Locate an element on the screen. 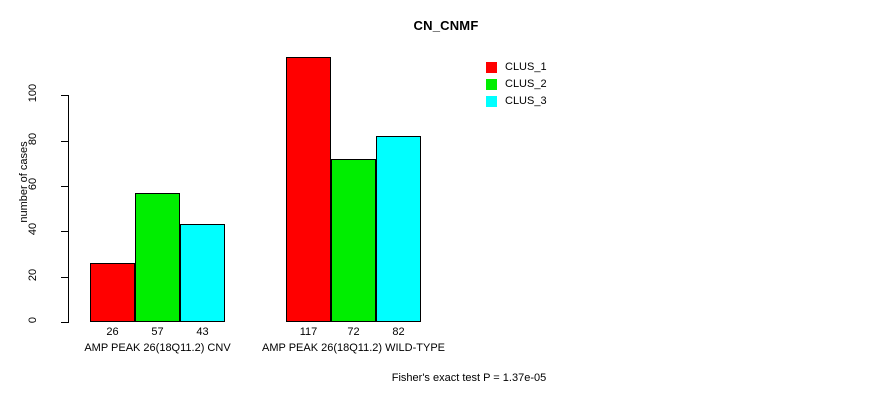  y-axis-label: number of cases is located at coordinates (24, 182).